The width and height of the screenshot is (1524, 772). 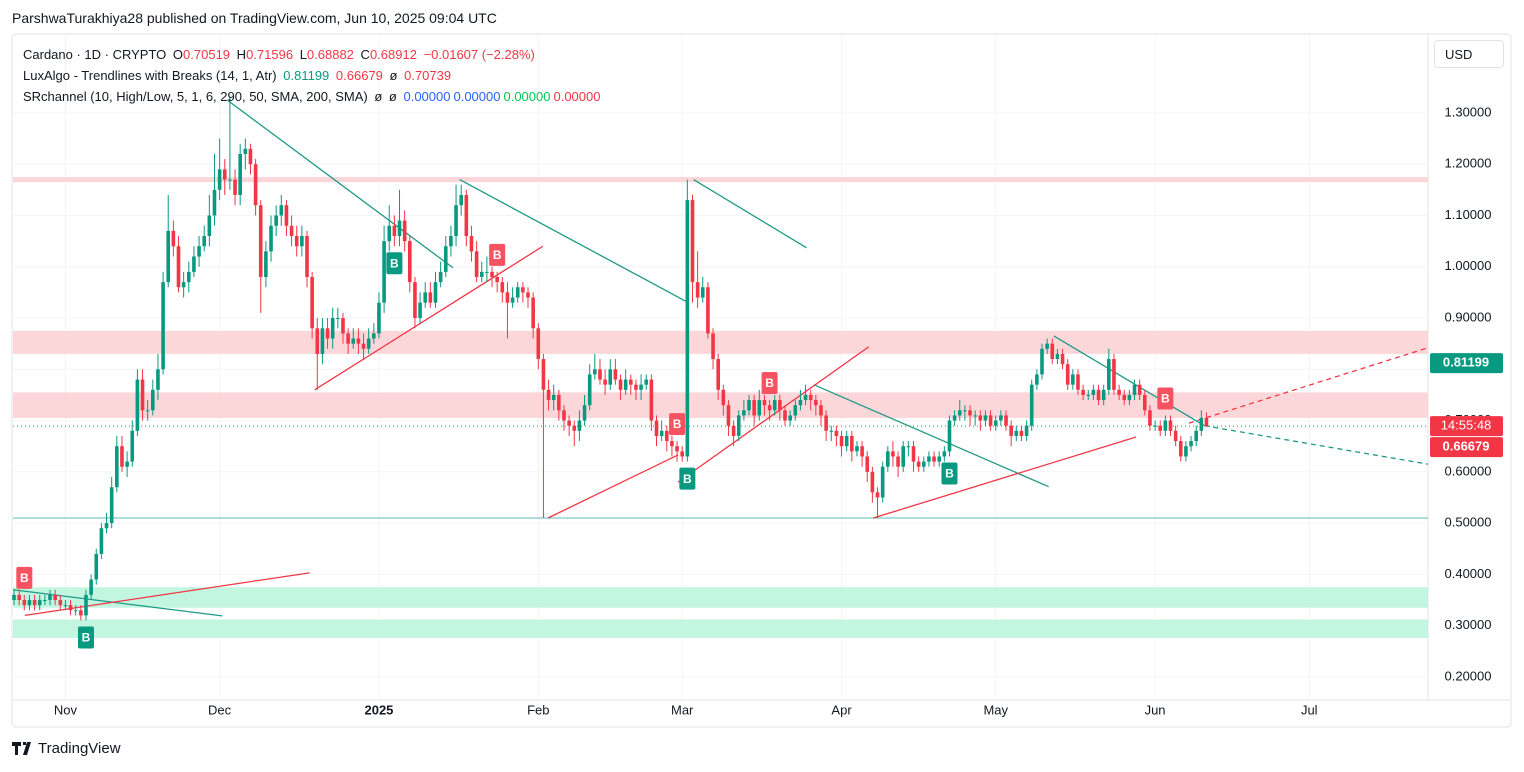 What do you see at coordinates (359, 75) in the screenshot?
I see `indicator-value: 0.66679` at bounding box center [359, 75].